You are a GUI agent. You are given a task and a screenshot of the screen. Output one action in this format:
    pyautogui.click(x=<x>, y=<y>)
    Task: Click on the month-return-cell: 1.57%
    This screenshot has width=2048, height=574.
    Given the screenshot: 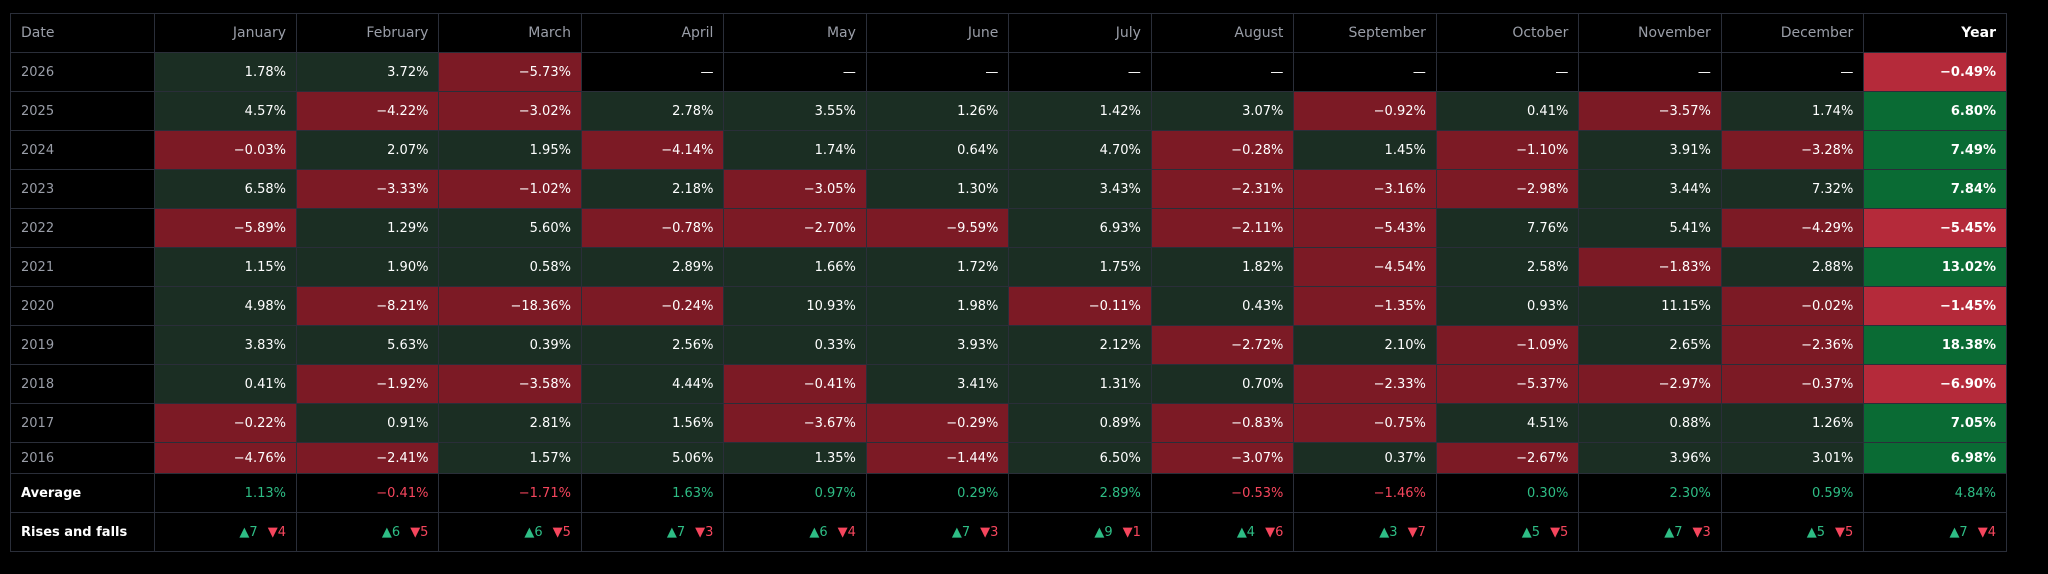 What is the action you would take?
    pyautogui.click(x=510, y=458)
    